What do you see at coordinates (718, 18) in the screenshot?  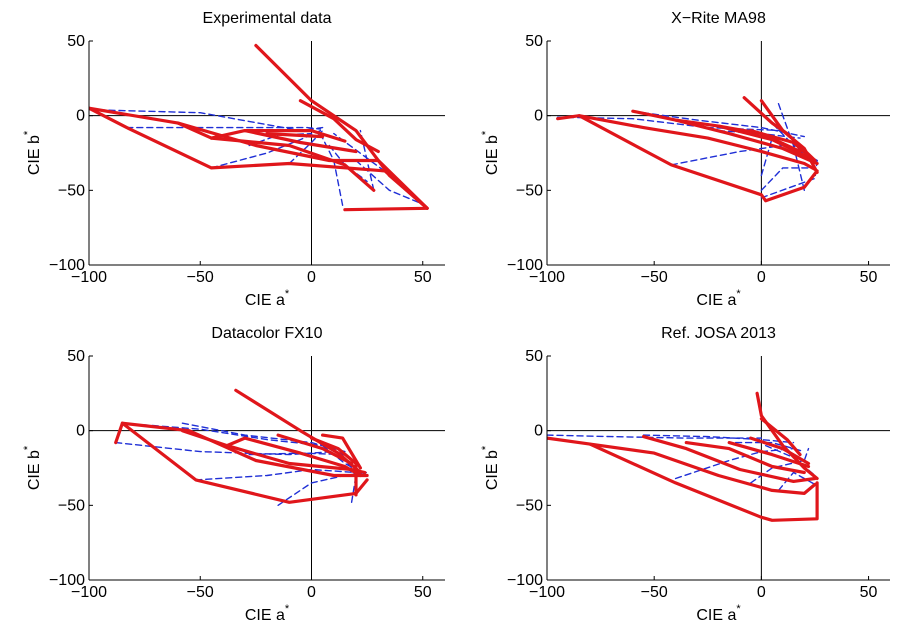 I see `chart-title: X−Rite MA98` at bounding box center [718, 18].